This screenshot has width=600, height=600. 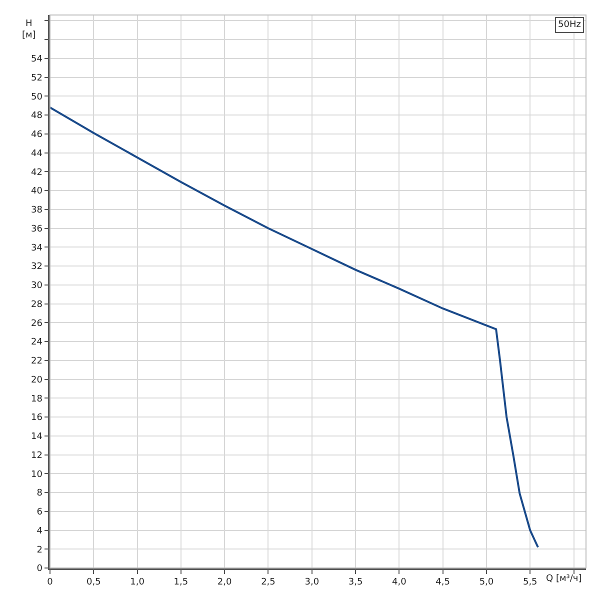 I want to click on y-tick-label: 10, so click(x=36, y=475).